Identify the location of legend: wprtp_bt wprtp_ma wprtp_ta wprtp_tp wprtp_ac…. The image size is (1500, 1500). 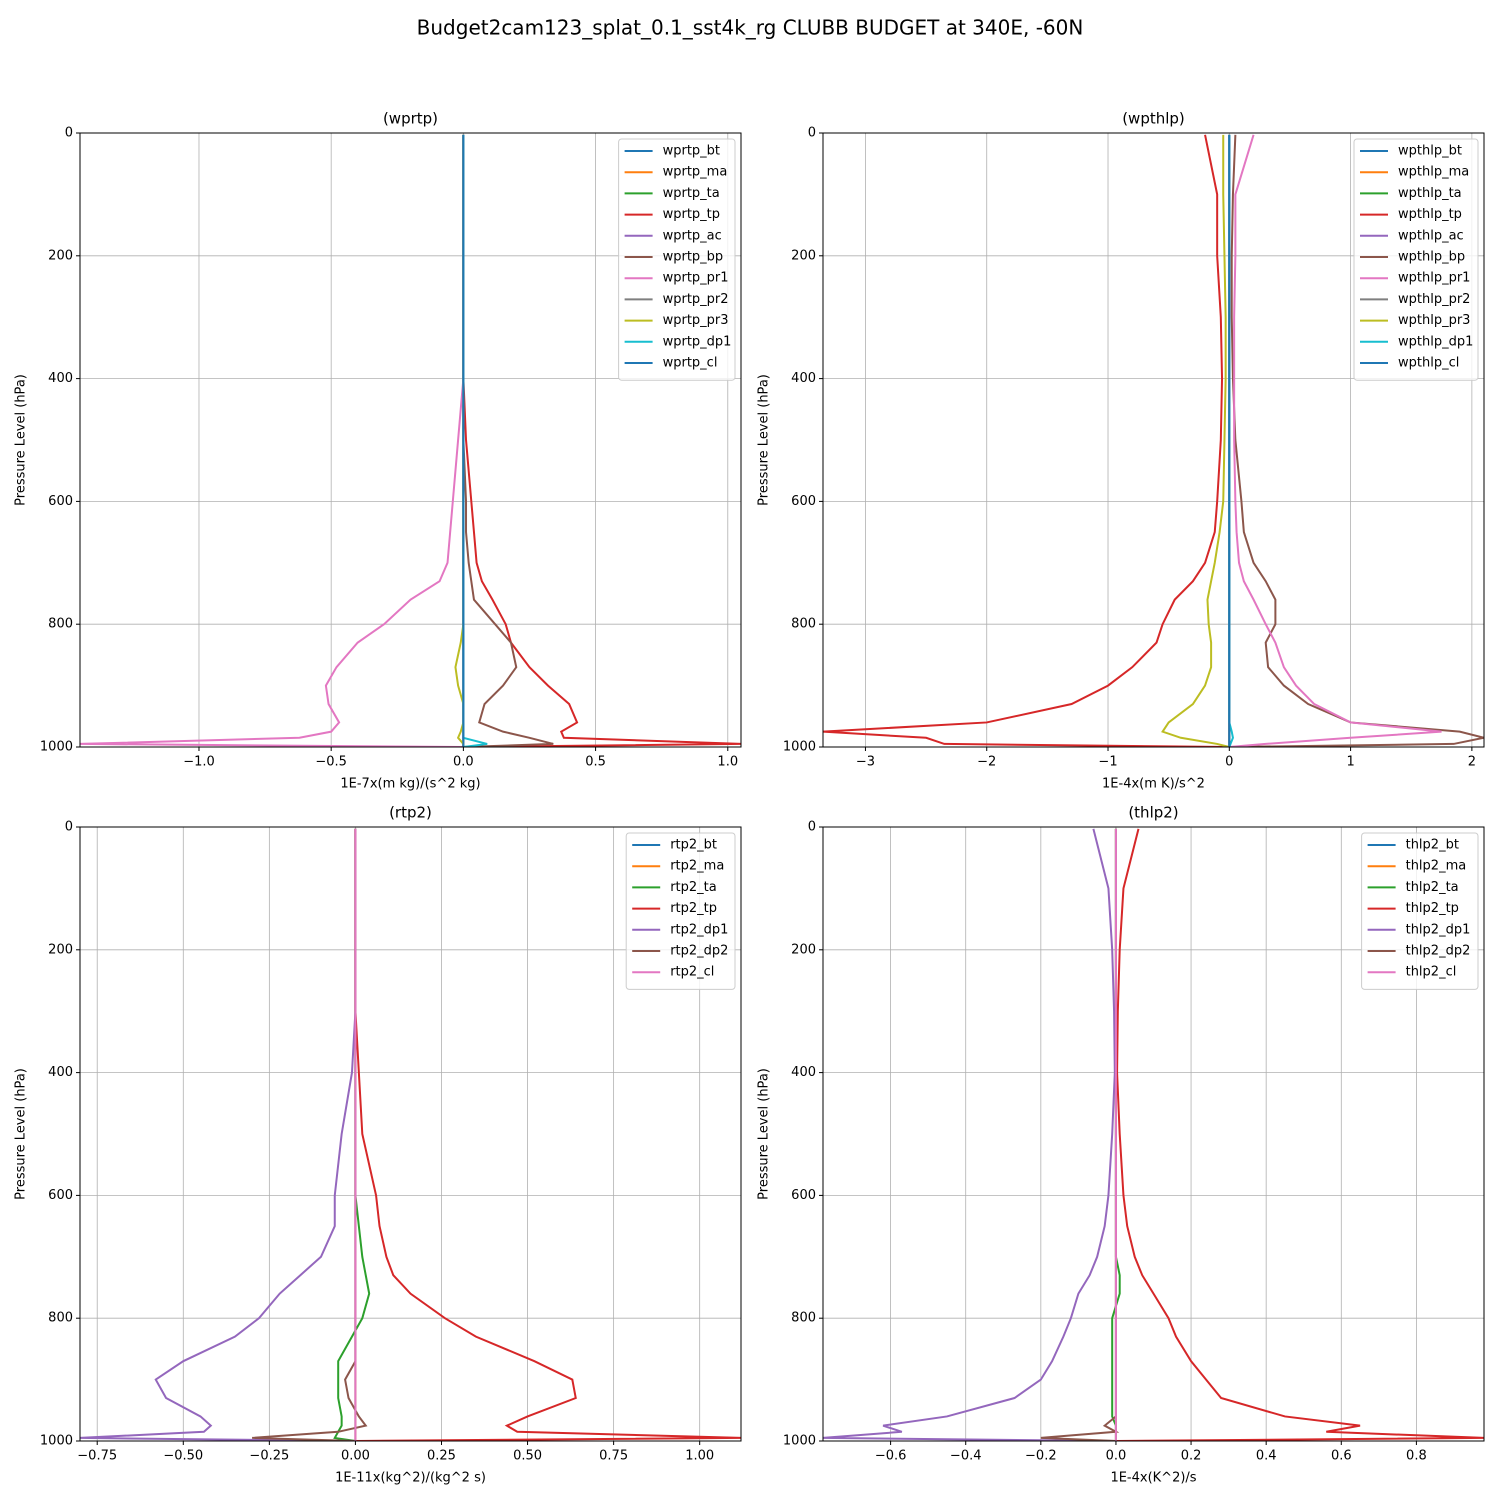
(677, 259).